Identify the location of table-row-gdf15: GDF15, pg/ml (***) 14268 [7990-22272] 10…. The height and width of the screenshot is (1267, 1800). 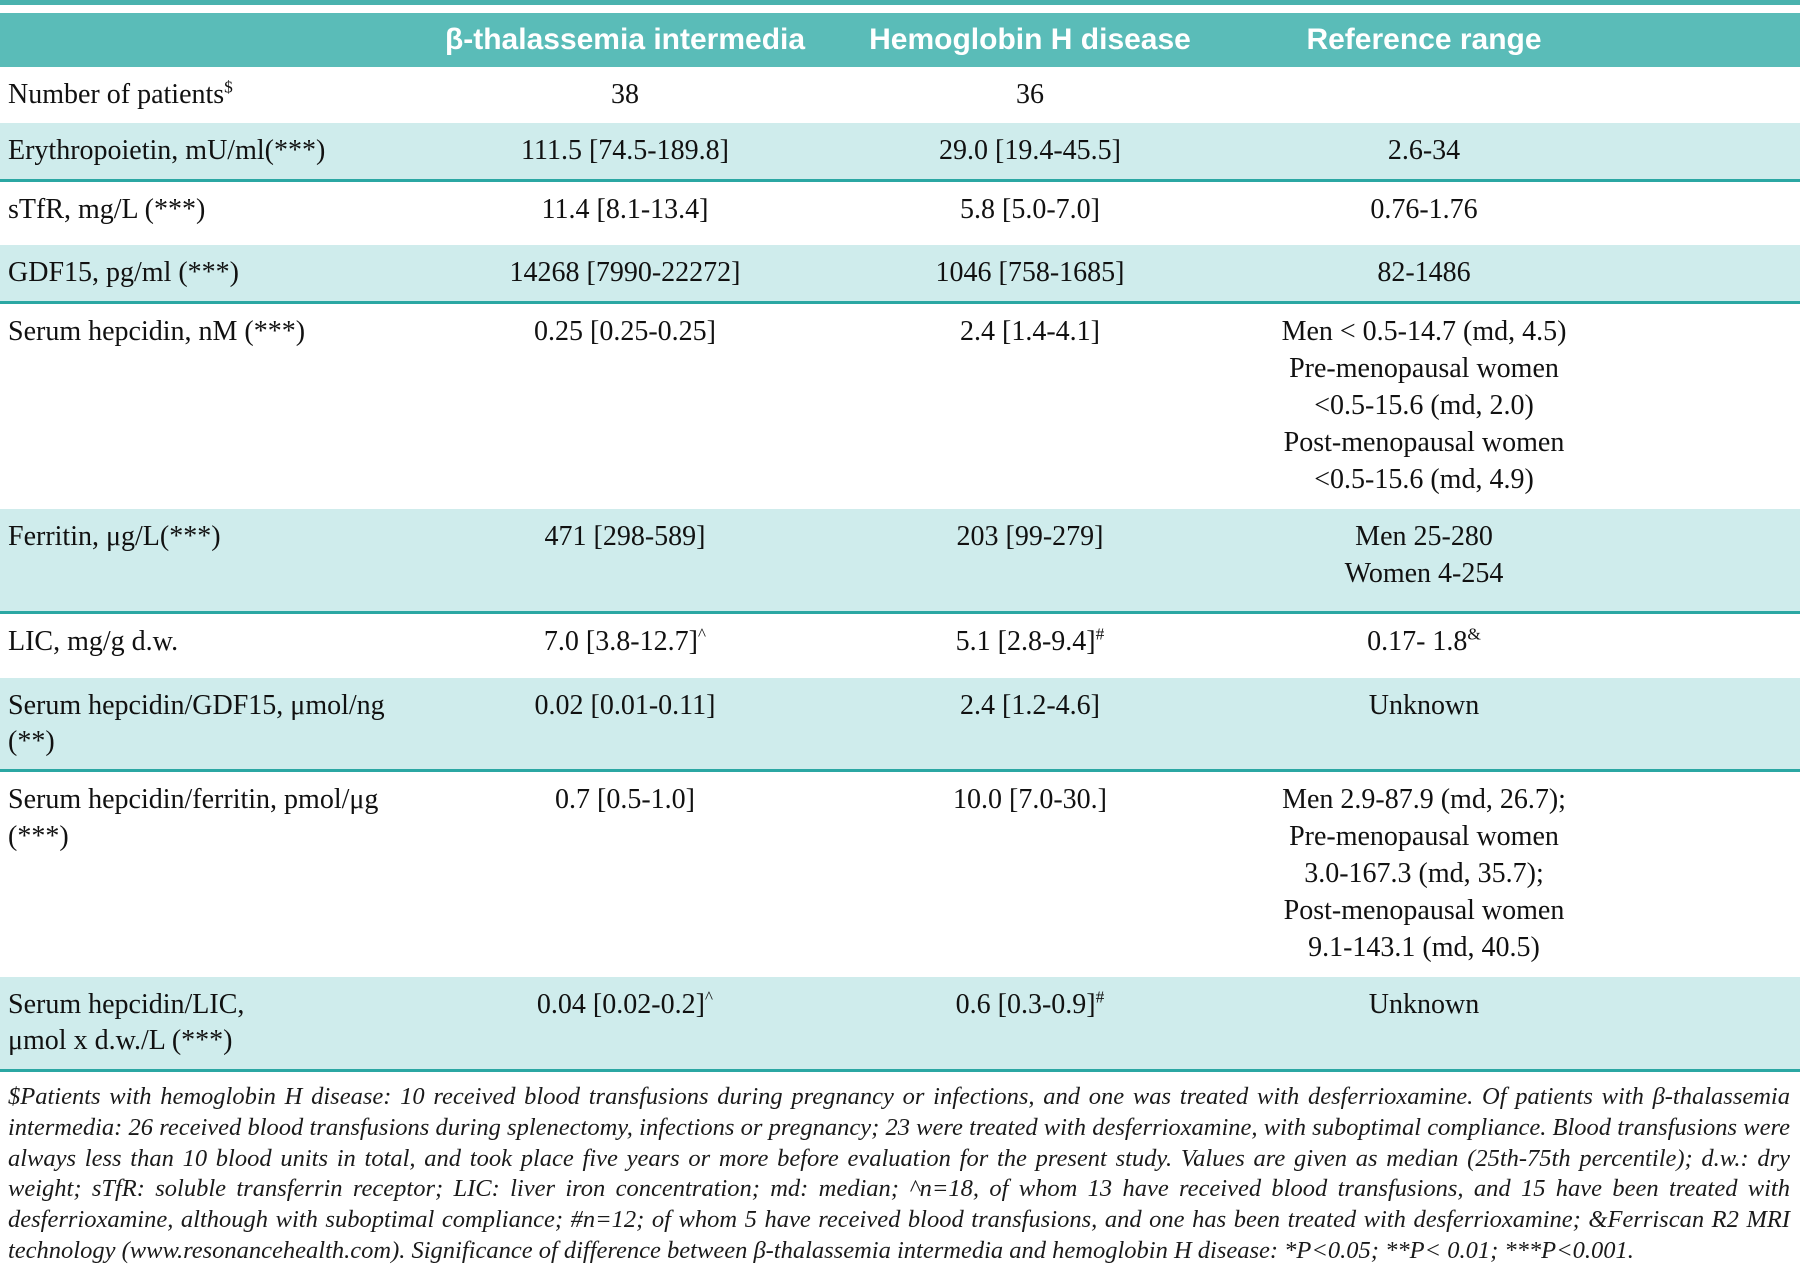
(900, 275).